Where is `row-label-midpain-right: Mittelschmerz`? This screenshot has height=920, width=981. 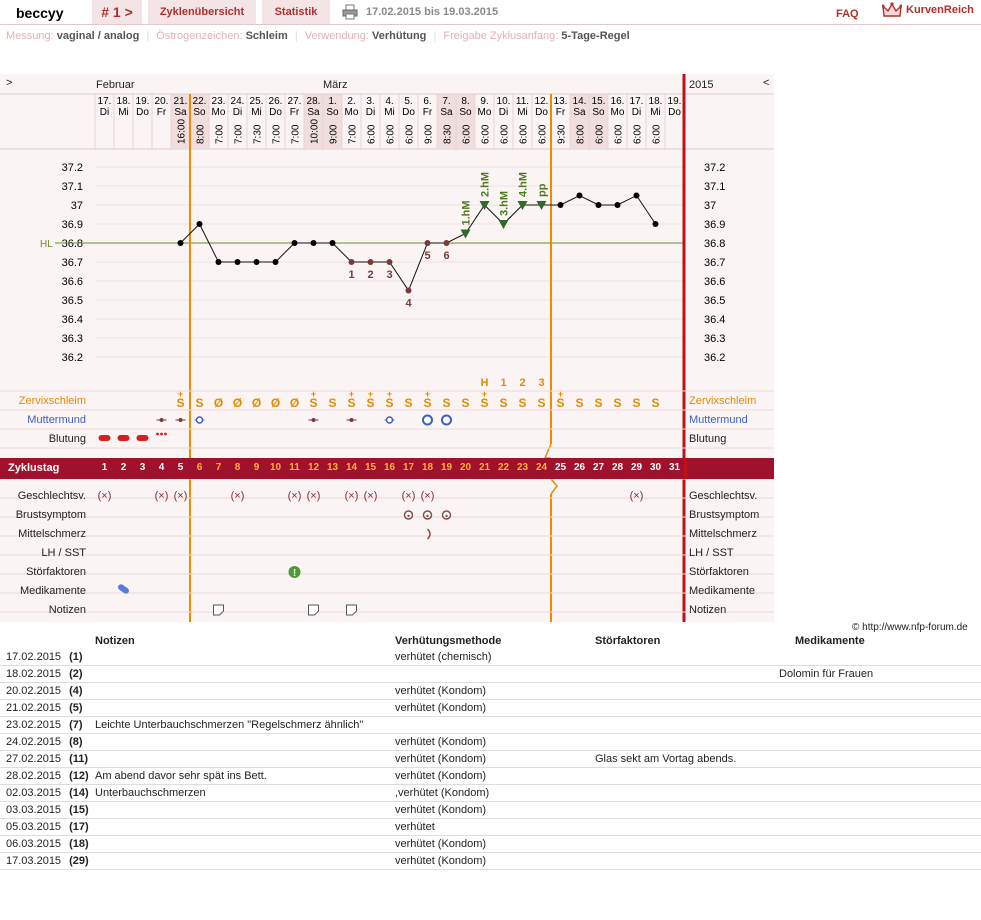
row-label-midpain-right: Mittelschmerz is located at coordinates (723, 534).